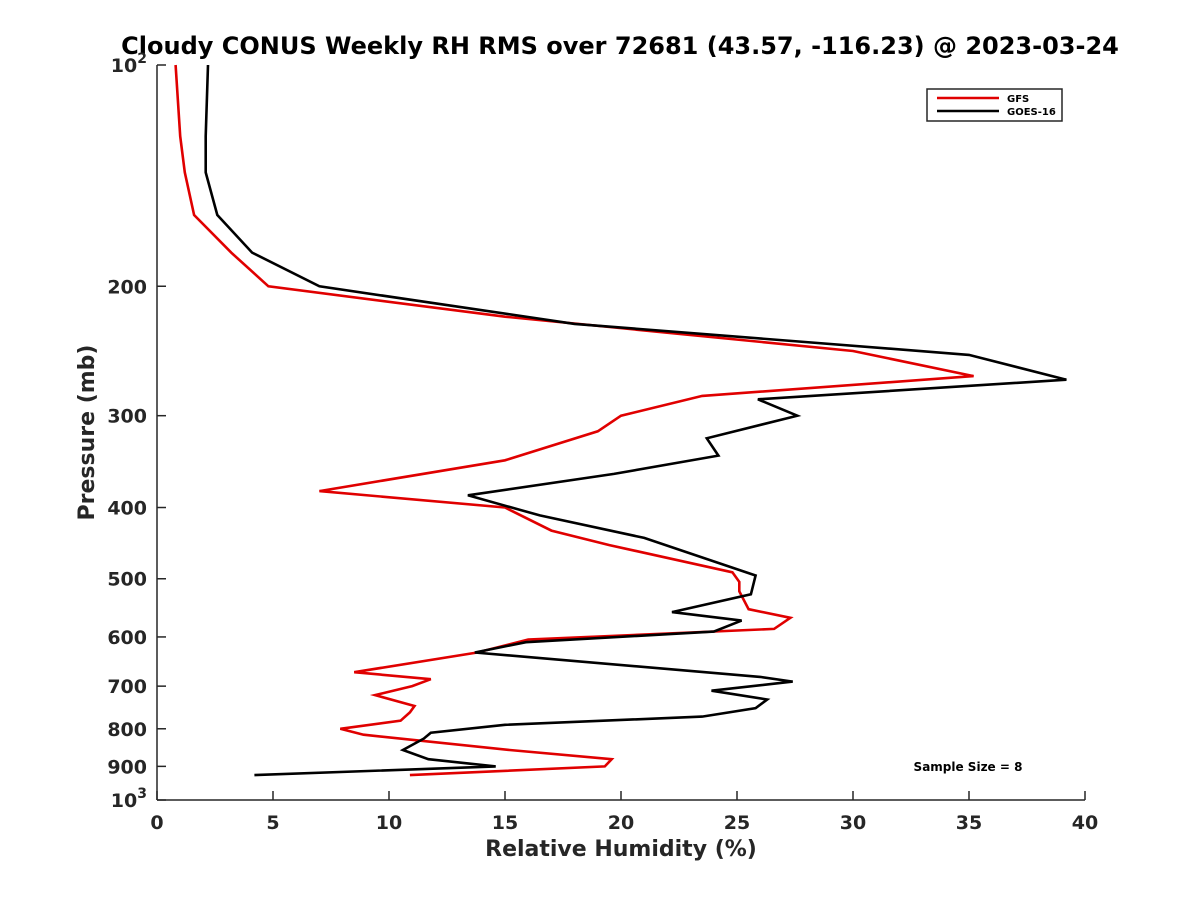 This screenshot has height=900, width=1200. Describe the element at coordinates (127, 417) in the screenshot. I see `y-tick-label: 300` at that location.